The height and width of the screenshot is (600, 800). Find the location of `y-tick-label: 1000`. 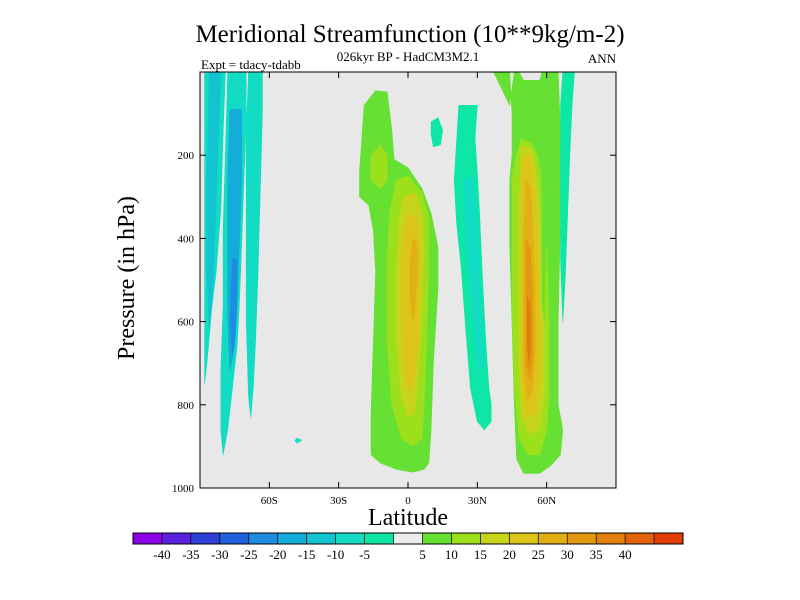

y-tick-label: 1000 is located at coordinates (183, 489).